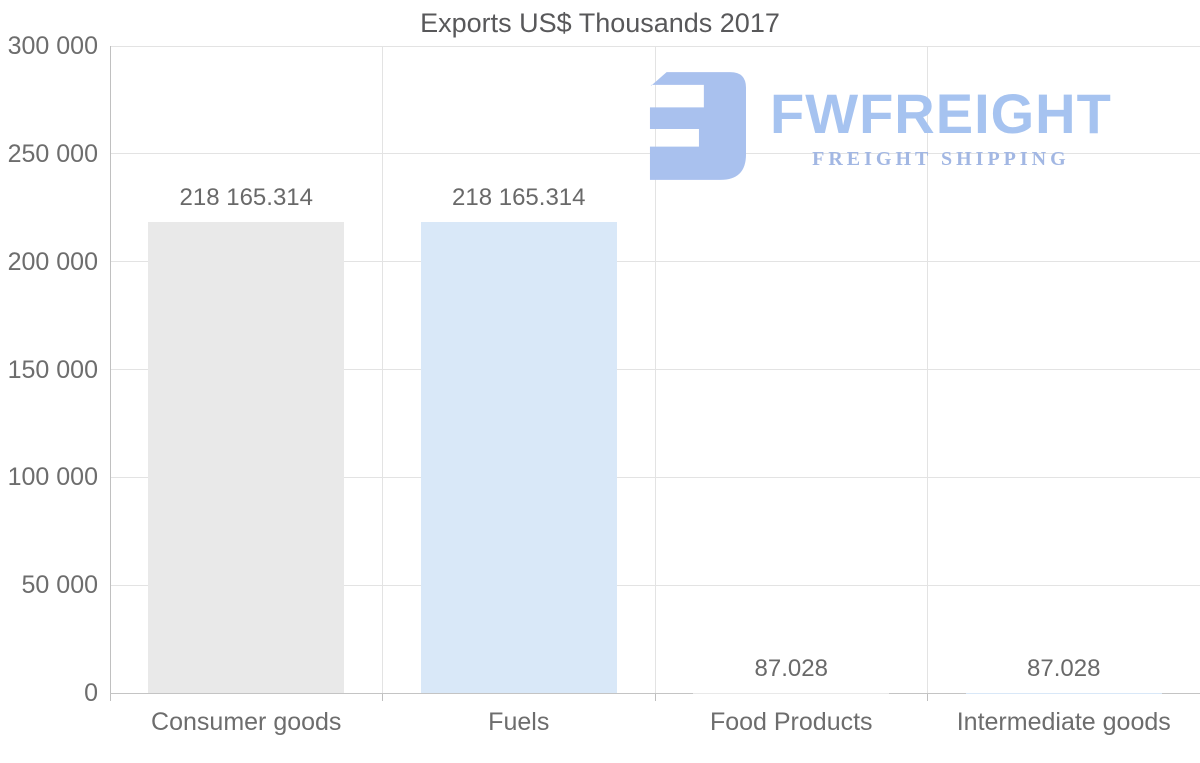 This screenshot has width=1200, height=763. What do you see at coordinates (791, 722) in the screenshot?
I see `x-category-label: Food Products` at bounding box center [791, 722].